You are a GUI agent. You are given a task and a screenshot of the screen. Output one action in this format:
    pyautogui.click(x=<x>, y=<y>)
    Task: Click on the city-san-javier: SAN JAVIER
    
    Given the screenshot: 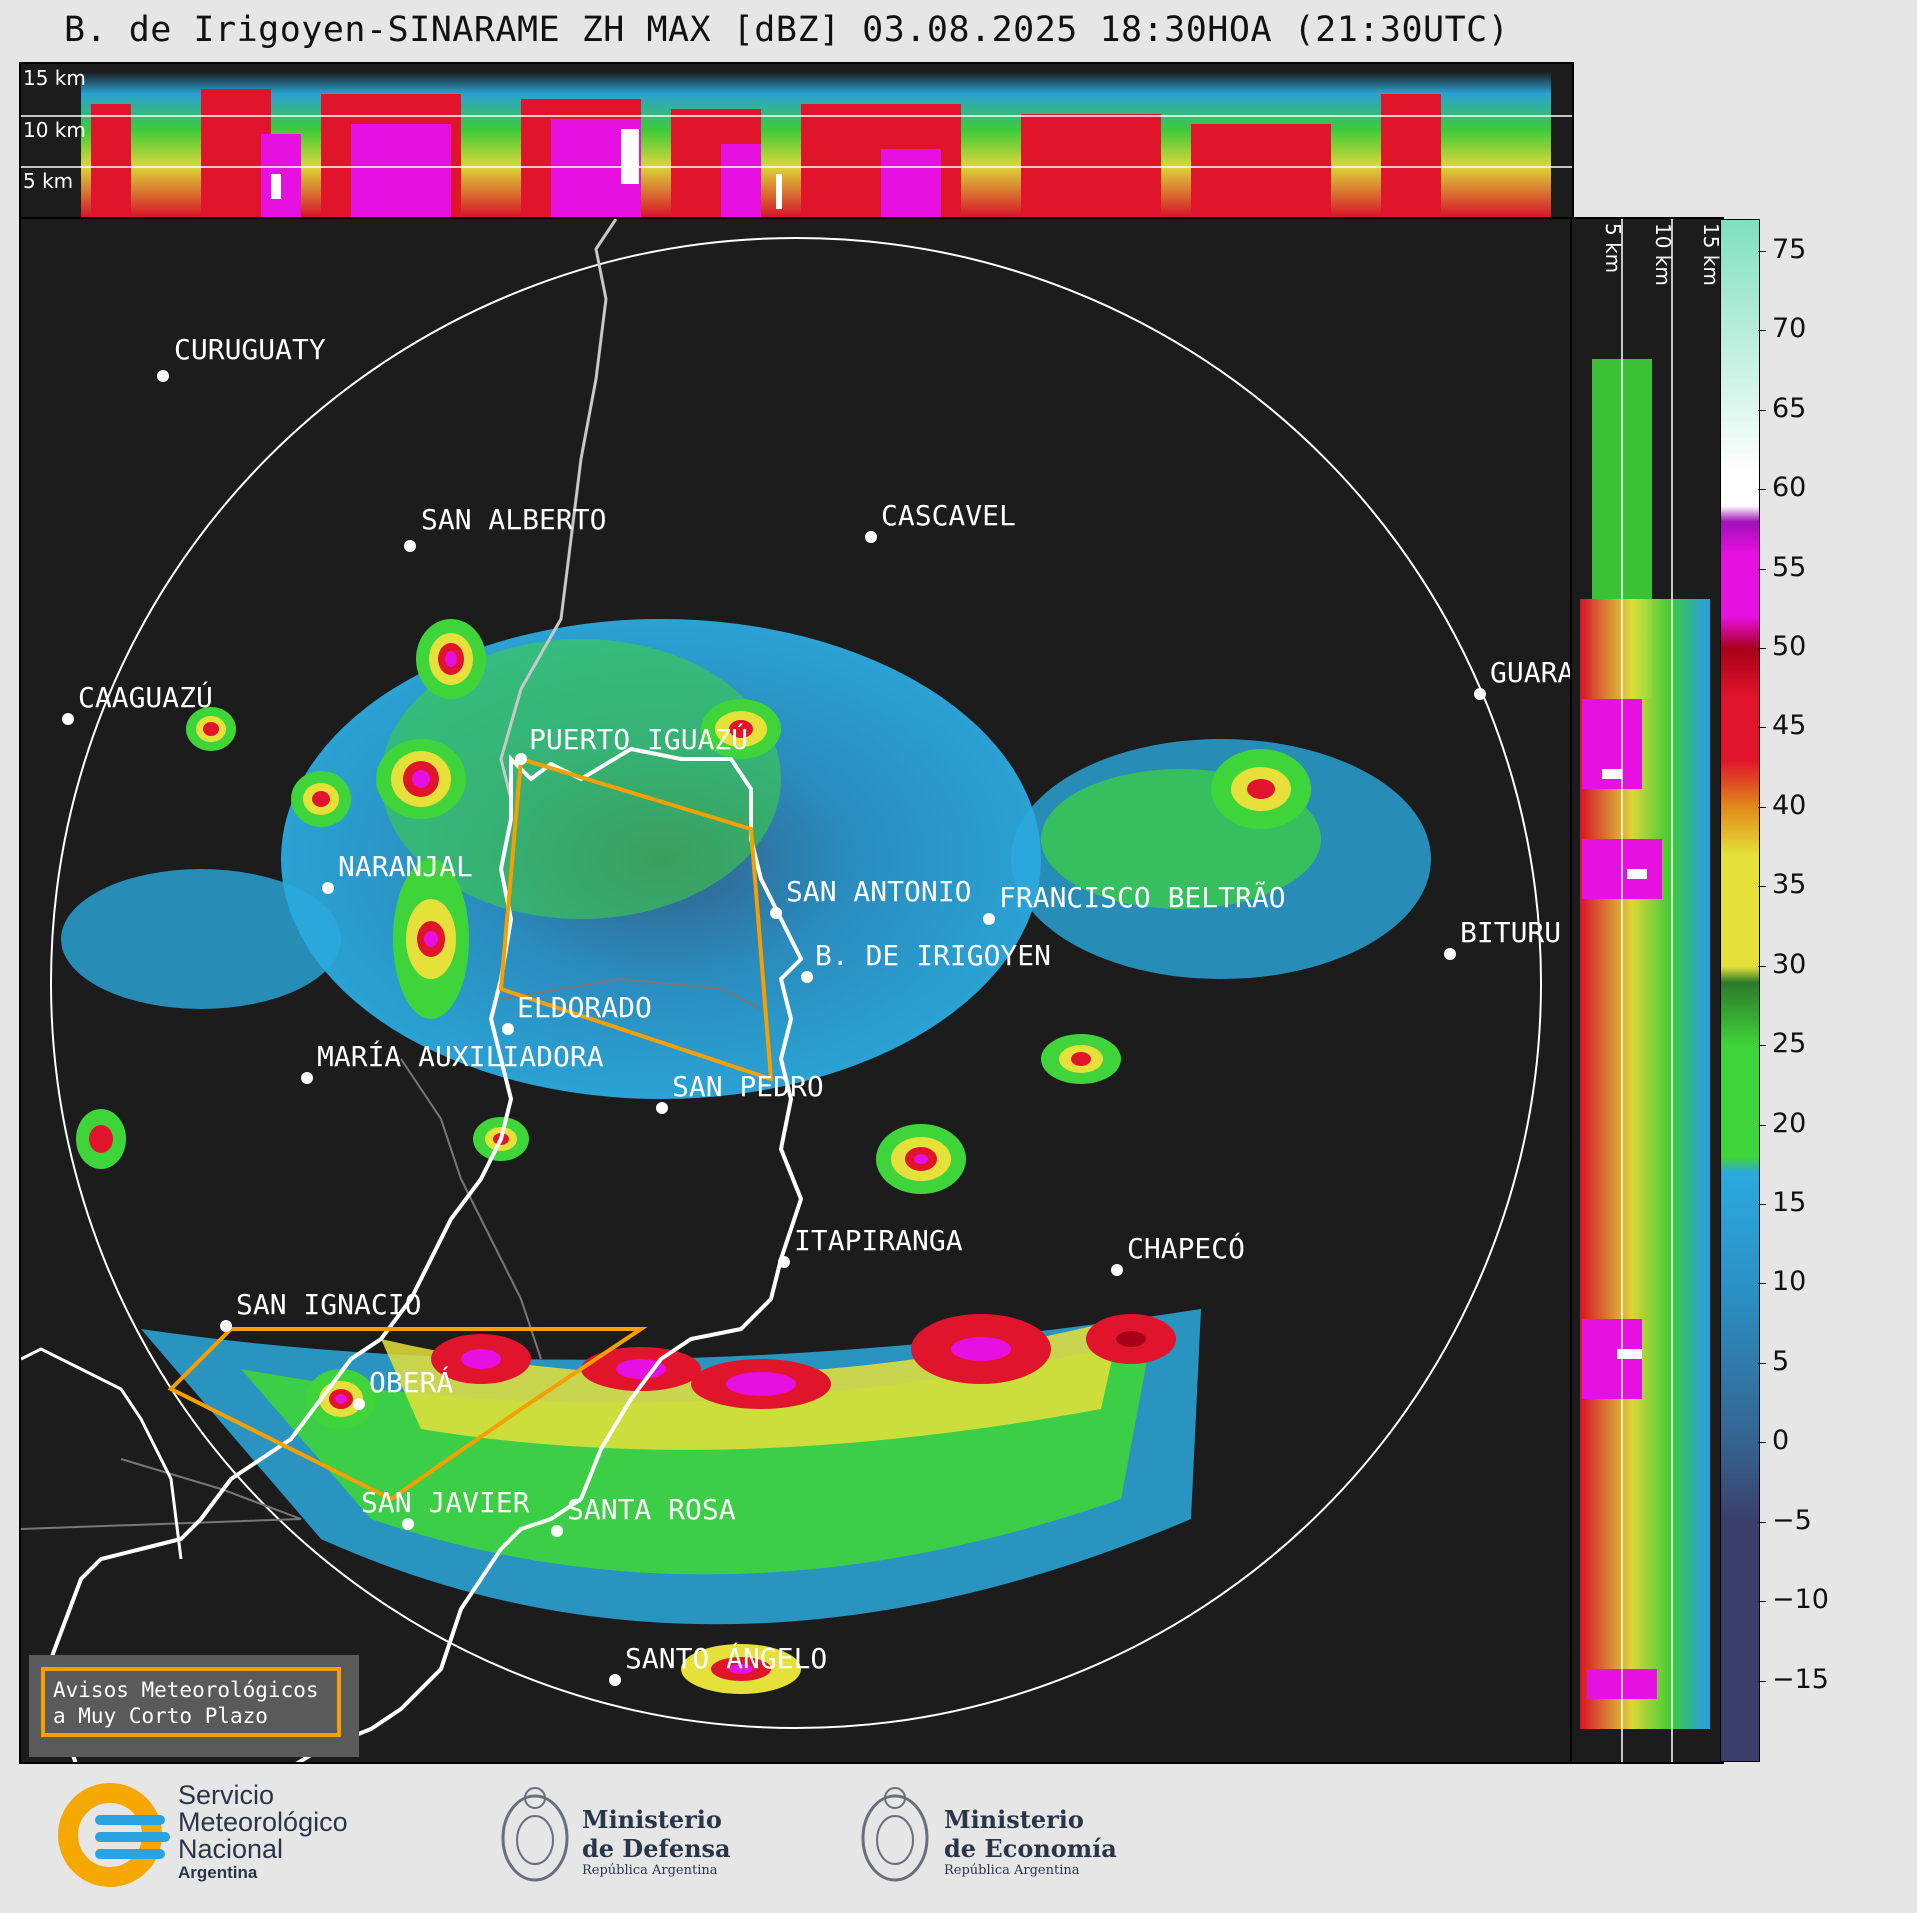 What is the action you would take?
    pyautogui.click(x=445, y=1508)
    